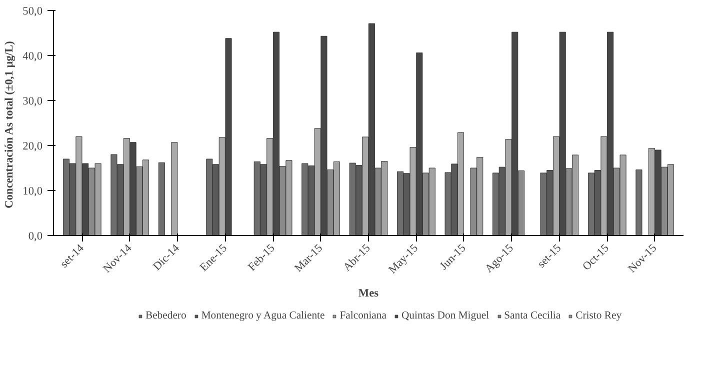 The height and width of the screenshot is (370, 719). Describe the element at coordinates (165, 316) in the screenshot. I see `legend-label: Bebedero` at that location.